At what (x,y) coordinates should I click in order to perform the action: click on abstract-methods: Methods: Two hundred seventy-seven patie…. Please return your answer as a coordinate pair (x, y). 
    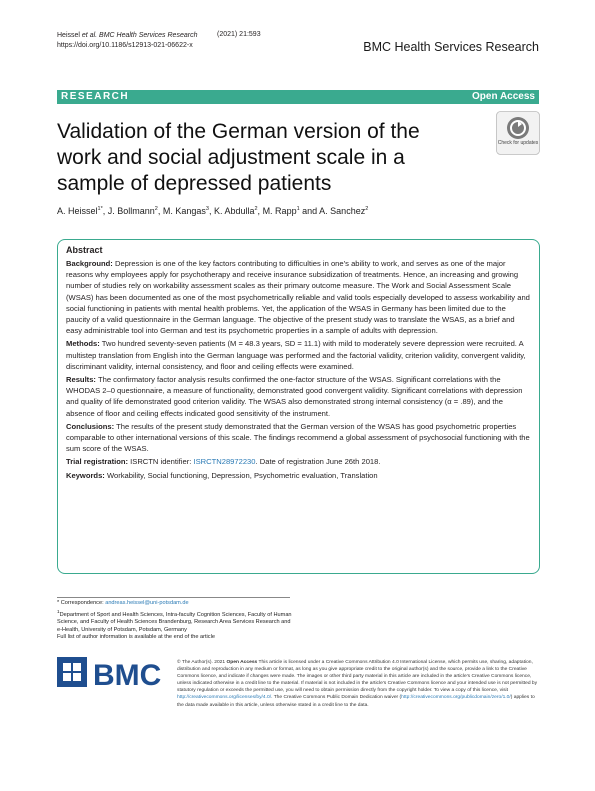
    Looking at the image, I should click on (298, 355).